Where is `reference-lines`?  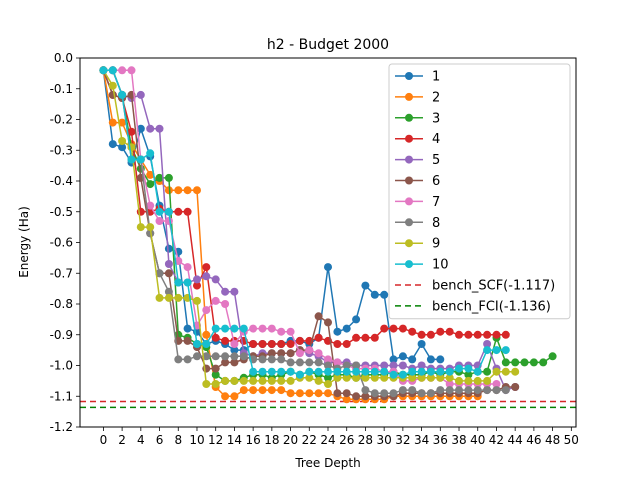
reference-lines is located at coordinates (328, 404).